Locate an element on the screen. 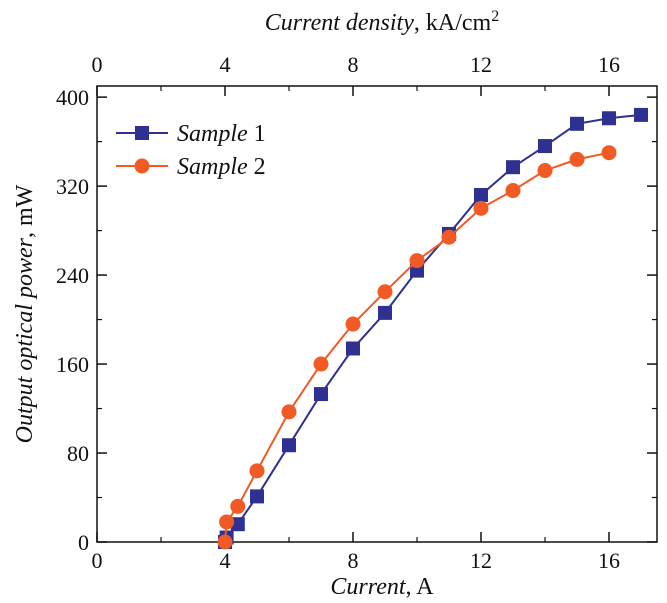  x-tick-label: 4 is located at coordinates (225, 560).